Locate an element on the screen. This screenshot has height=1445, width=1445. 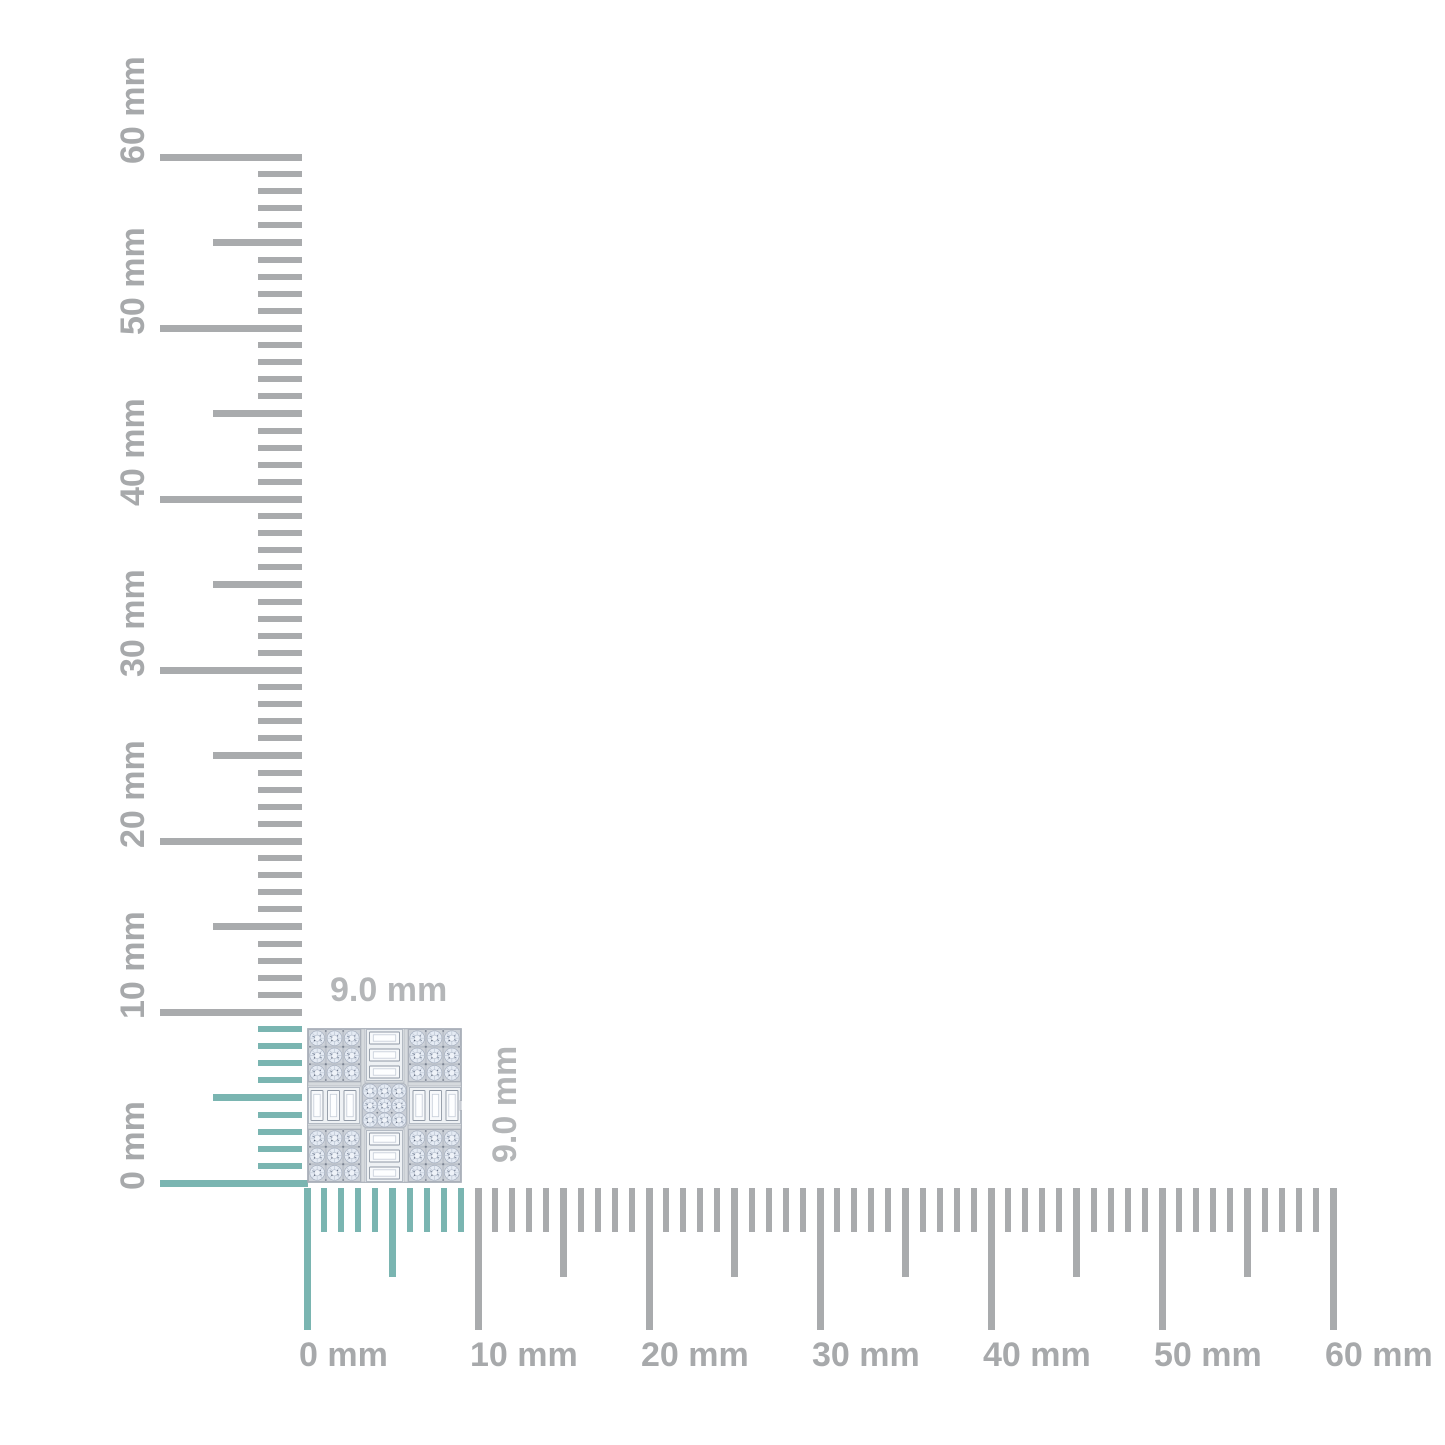
v-tick-54mm is located at coordinates (280, 259).